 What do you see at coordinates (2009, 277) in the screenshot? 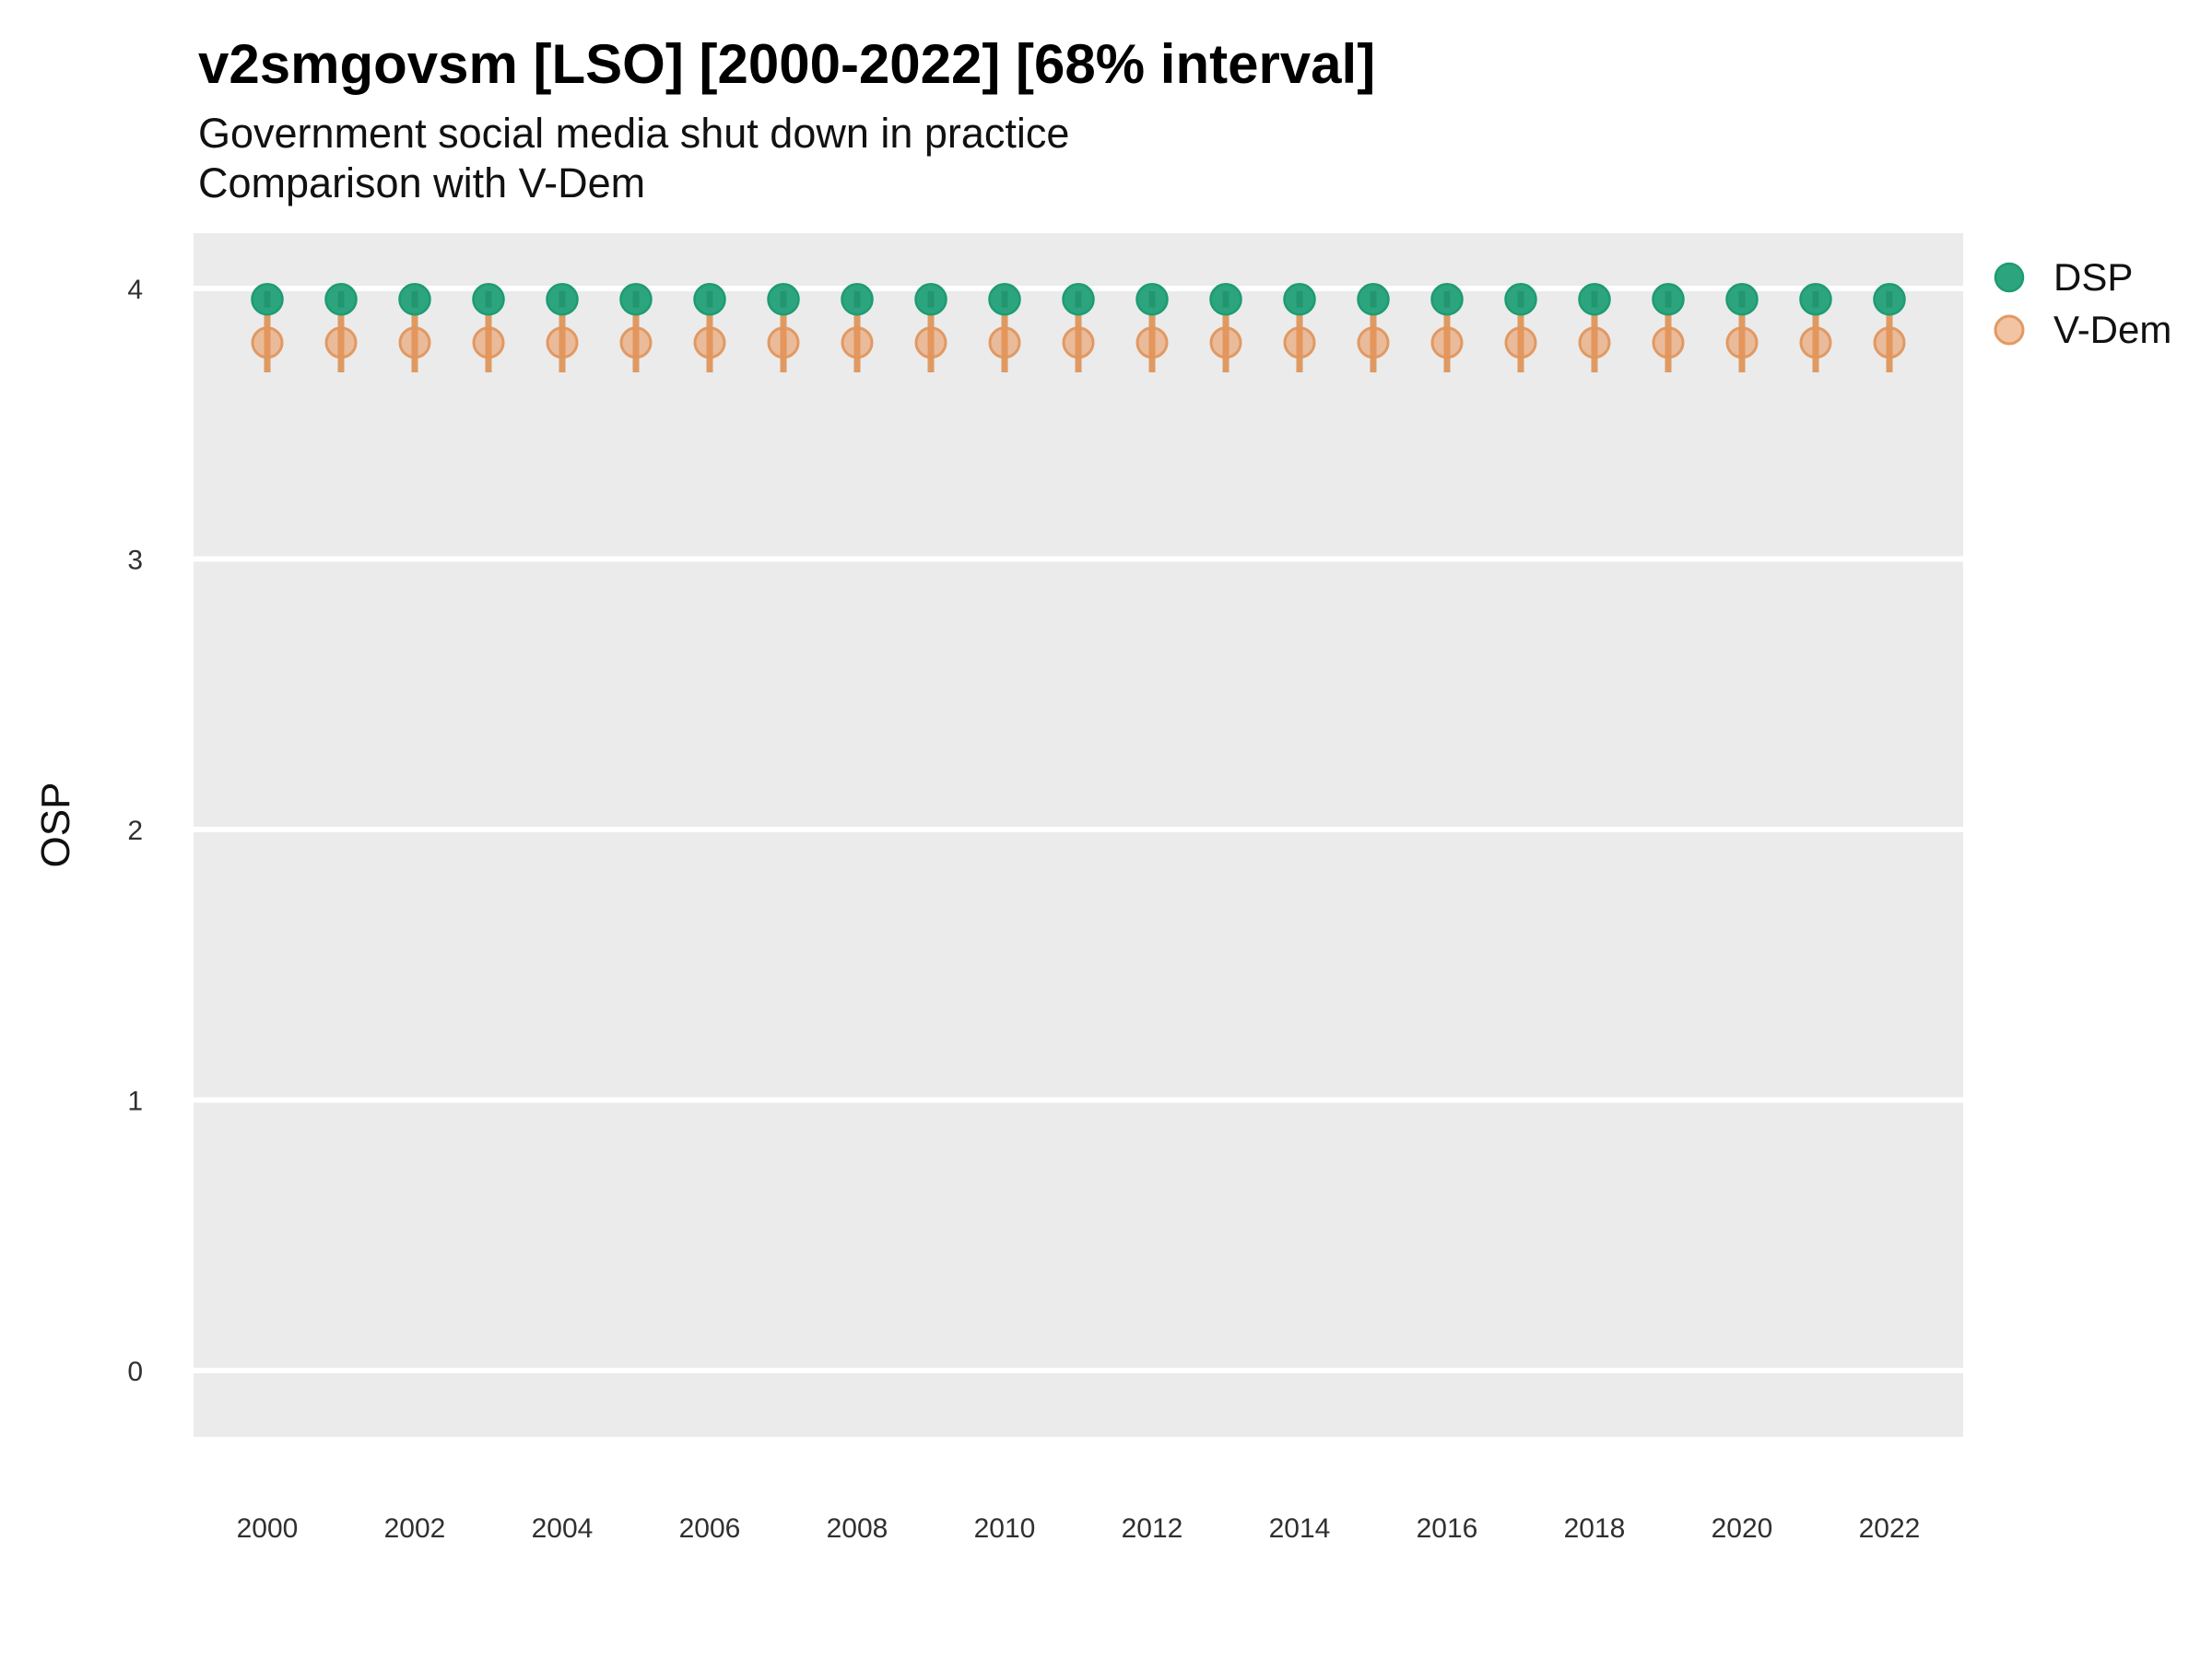
I see `dsp-legend-marker-icon` at bounding box center [2009, 277].